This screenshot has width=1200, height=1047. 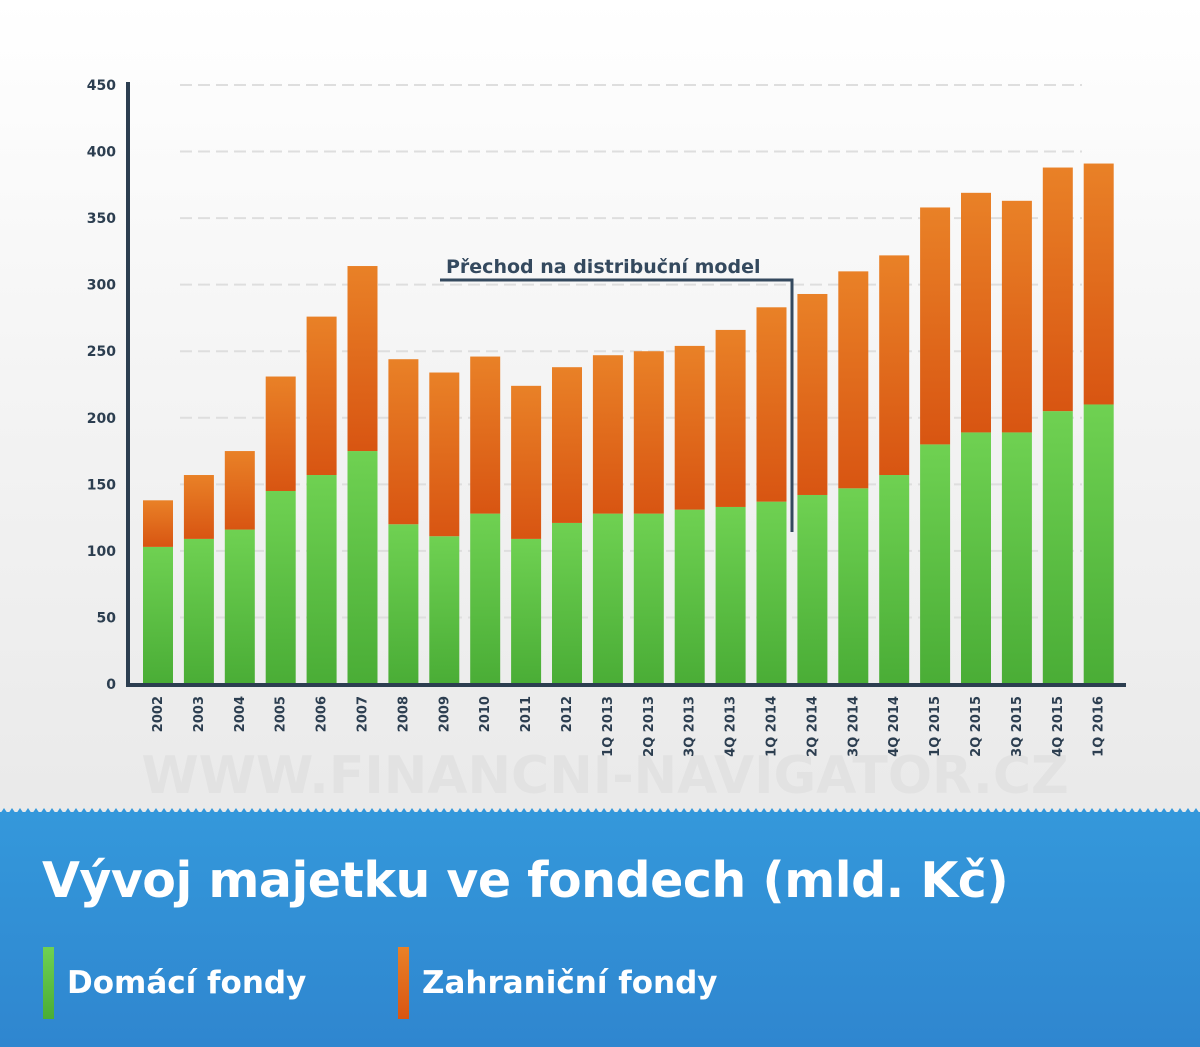 I want to click on legend-swatch-green, so click(x=48, y=983).